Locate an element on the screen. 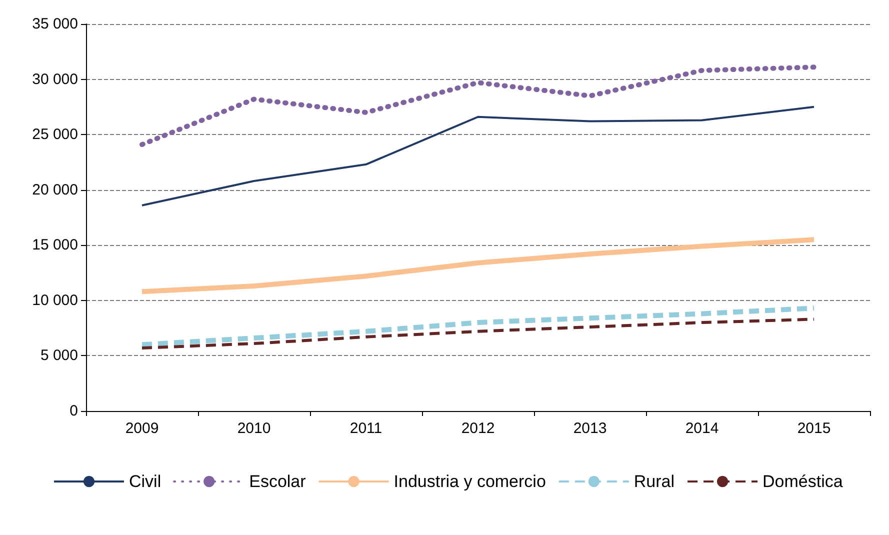 The image size is (889, 535). y-tick-label: 25 000 is located at coordinates (55, 135).